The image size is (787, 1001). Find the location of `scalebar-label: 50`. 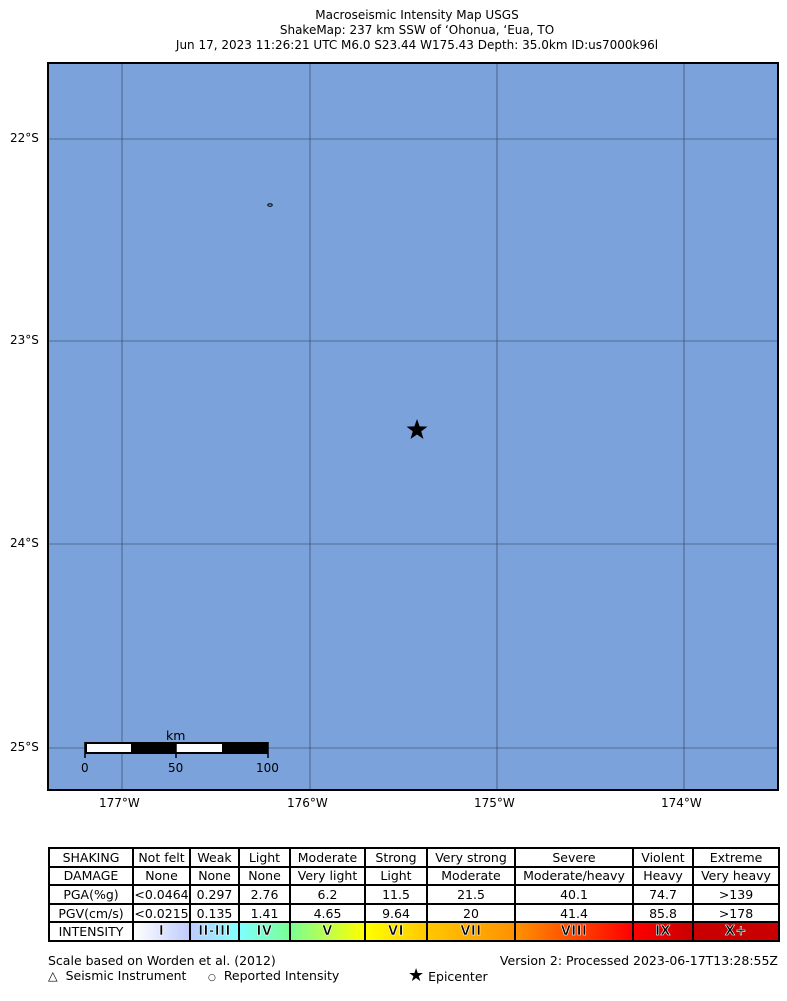

scalebar-label: 50 is located at coordinates (176, 768).